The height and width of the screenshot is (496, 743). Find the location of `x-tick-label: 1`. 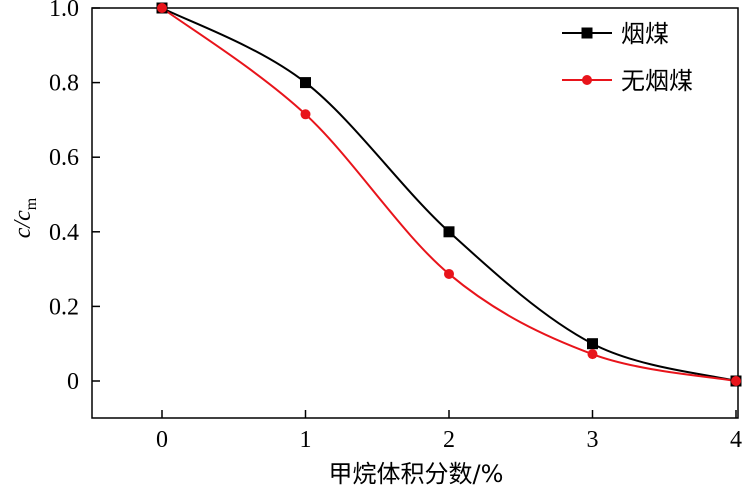

x-tick-label: 1 is located at coordinates (306, 440).